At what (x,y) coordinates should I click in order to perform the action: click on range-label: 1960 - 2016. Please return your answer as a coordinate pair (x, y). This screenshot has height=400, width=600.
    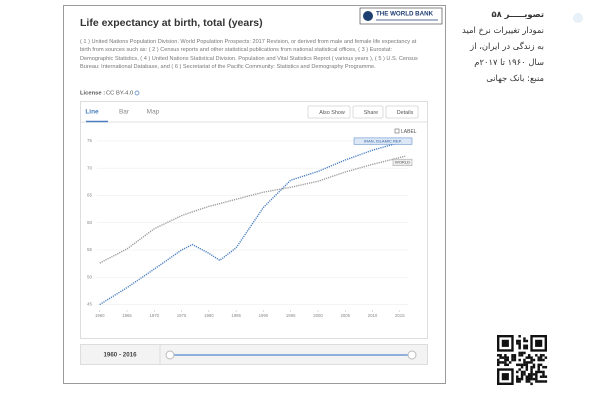
    Looking at the image, I should click on (120, 355).